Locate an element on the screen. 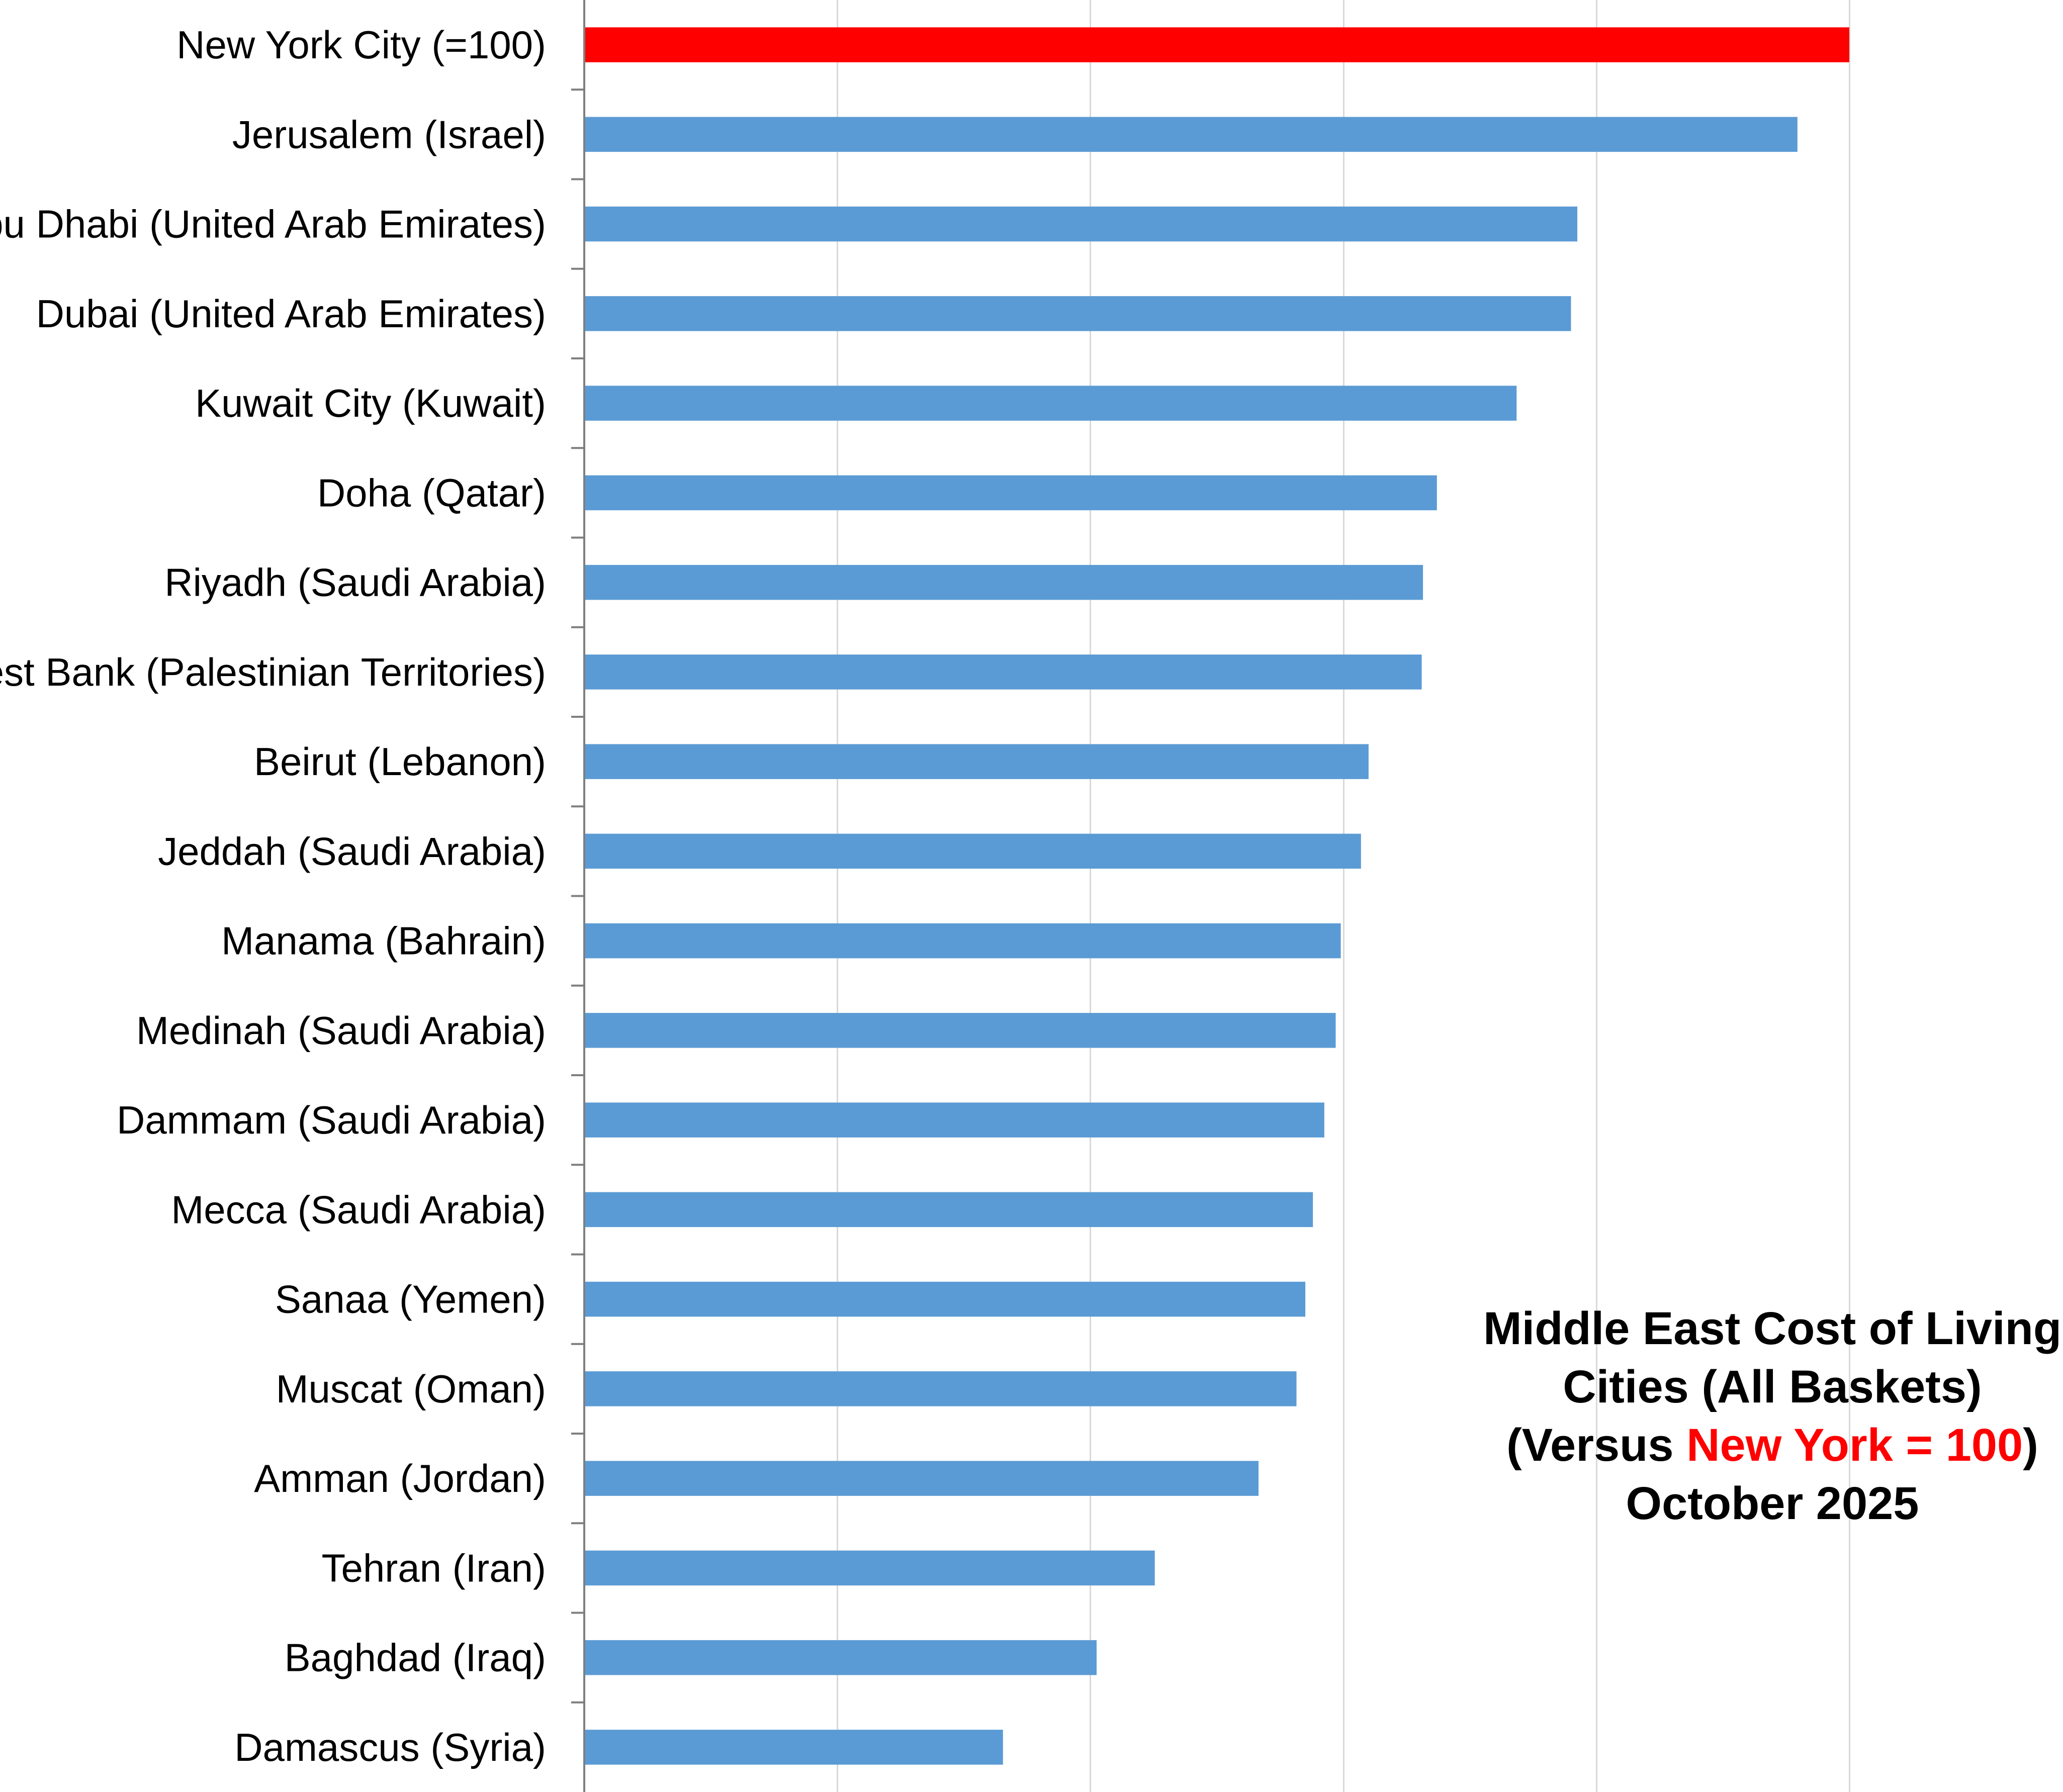 This screenshot has height=1792, width=2063. category-label-1: Jerusalem (Israel) is located at coordinates (389, 134).